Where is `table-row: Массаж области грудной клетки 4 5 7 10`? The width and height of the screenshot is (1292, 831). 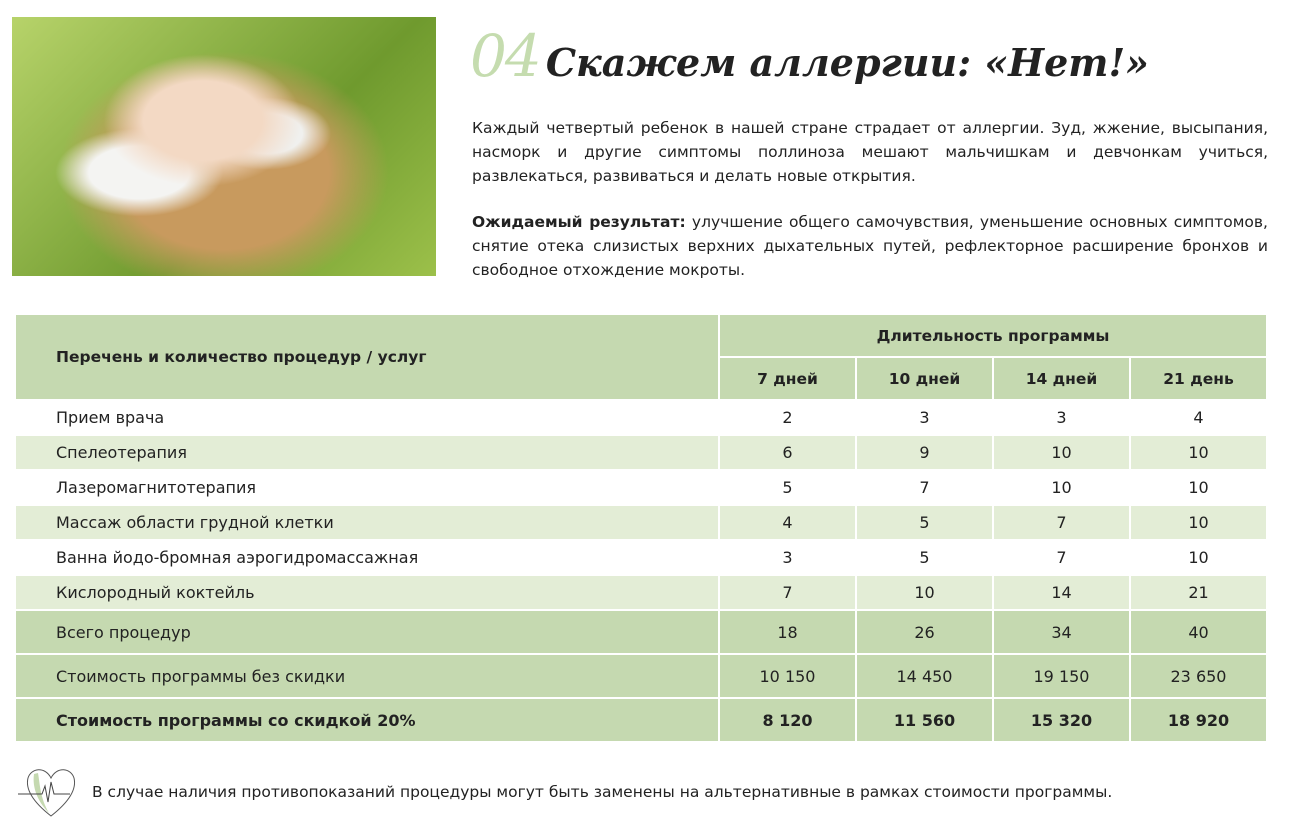 table-row: Массаж области грудной клетки 4 5 7 10 is located at coordinates (641, 522).